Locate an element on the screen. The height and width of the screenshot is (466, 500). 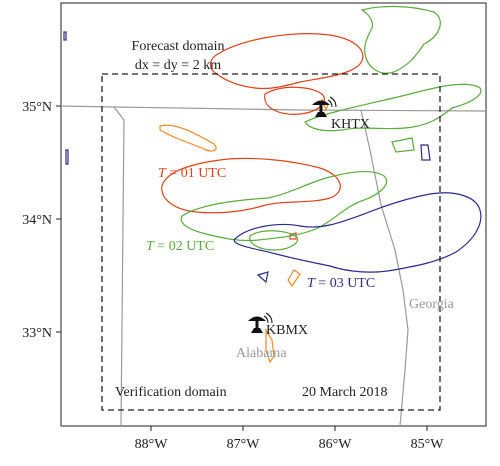
y-axis-label: 35°N is located at coordinates (37, 107).